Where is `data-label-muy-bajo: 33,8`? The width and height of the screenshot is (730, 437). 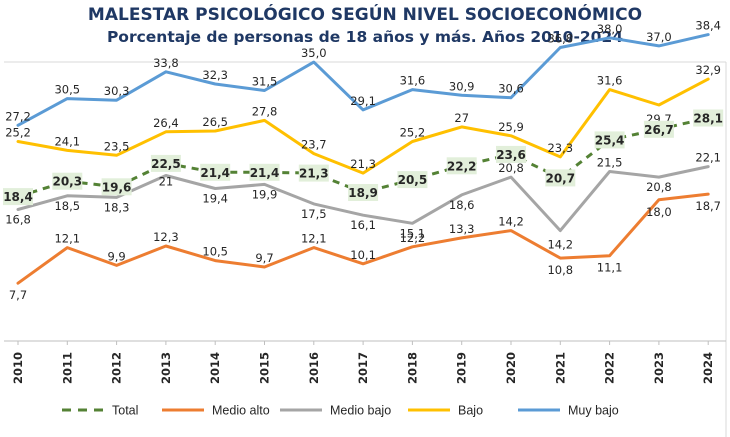 data-label-muy-bajo: 33,8 is located at coordinates (166, 63).